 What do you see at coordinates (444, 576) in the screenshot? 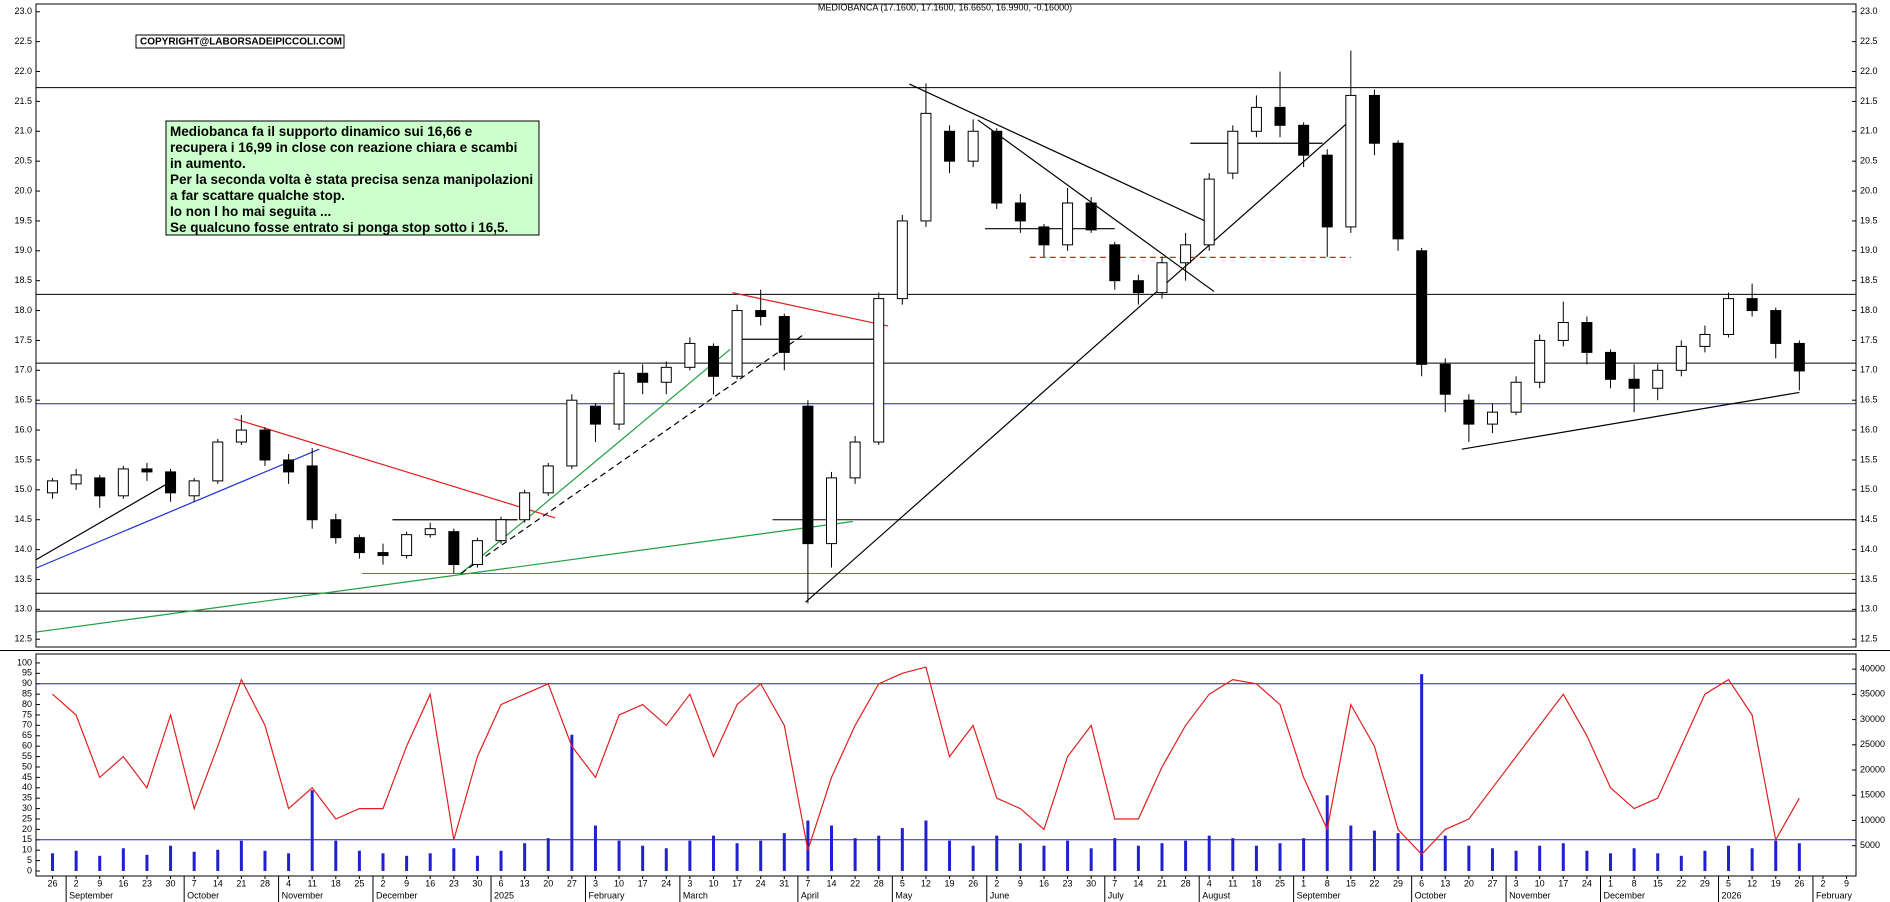
I see `trend-line` at bounding box center [444, 576].